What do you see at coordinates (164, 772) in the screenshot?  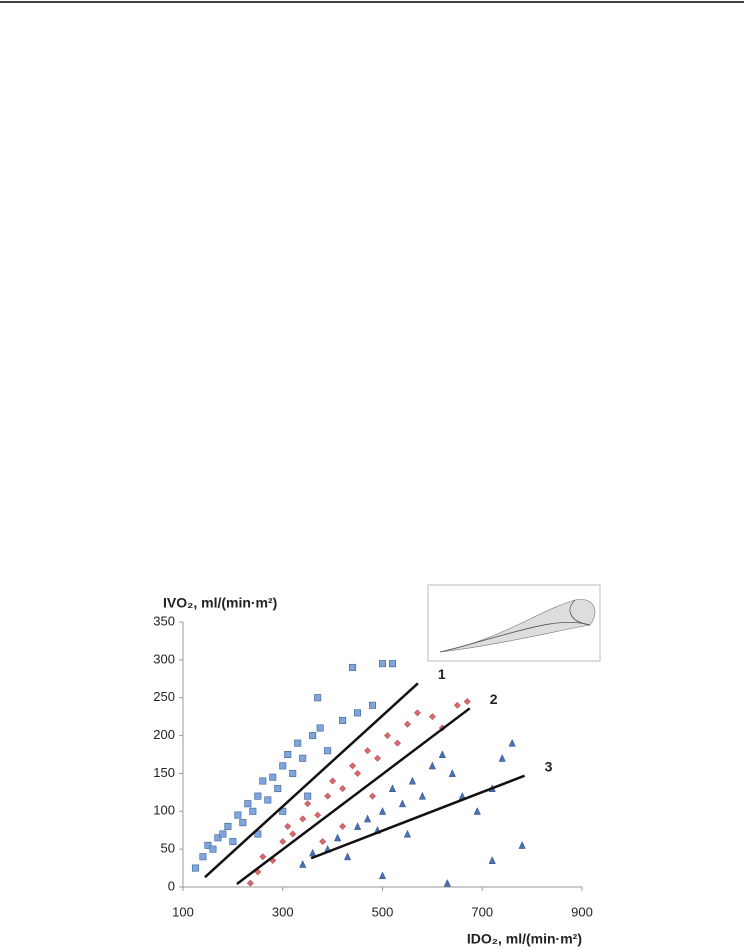 I see `y-tick-label: 150` at bounding box center [164, 772].